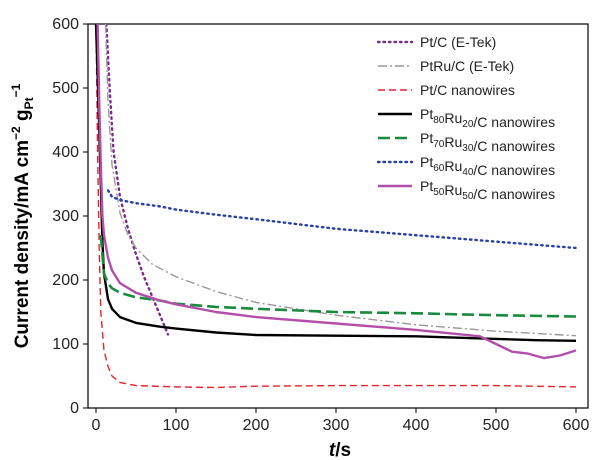 The image size is (605, 460). What do you see at coordinates (256, 425) in the screenshot?
I see `x-tick-label: 200` at bounding box center [256, 425].